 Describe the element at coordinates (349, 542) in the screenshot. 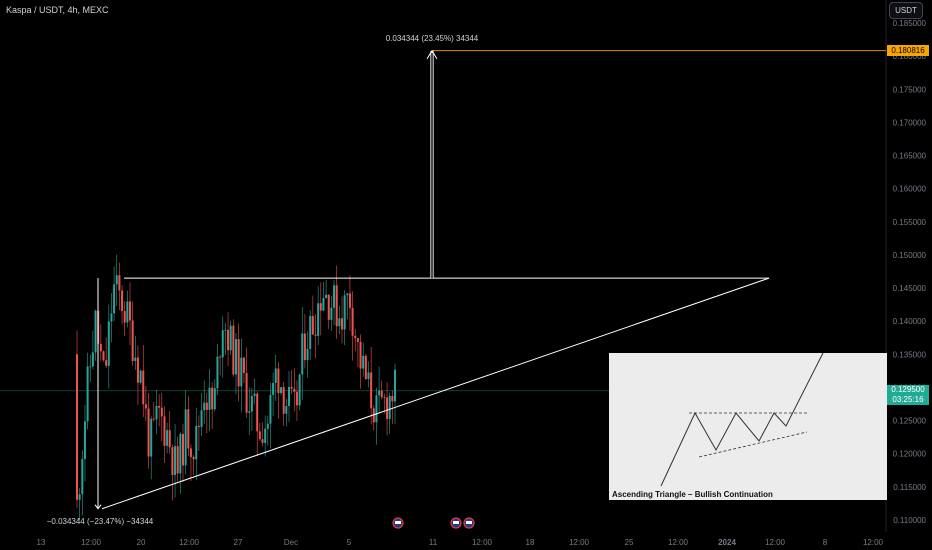

I see `x-tick-label: 5` at that location.